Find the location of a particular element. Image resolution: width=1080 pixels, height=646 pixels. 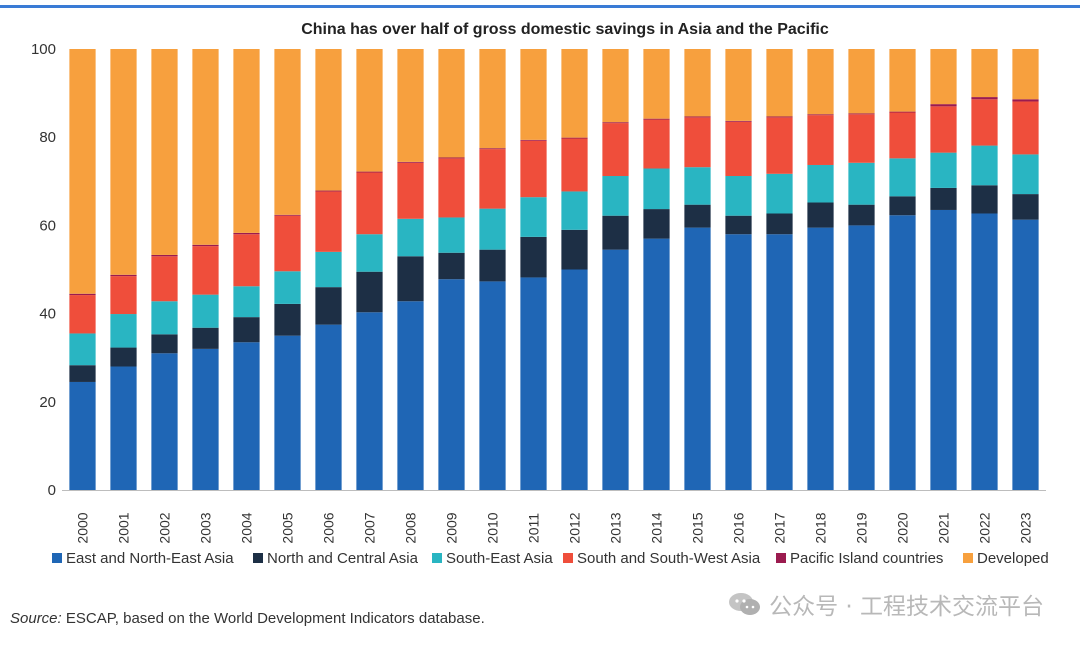

y-tick-label: 80 is located at coordinates (47, 137).